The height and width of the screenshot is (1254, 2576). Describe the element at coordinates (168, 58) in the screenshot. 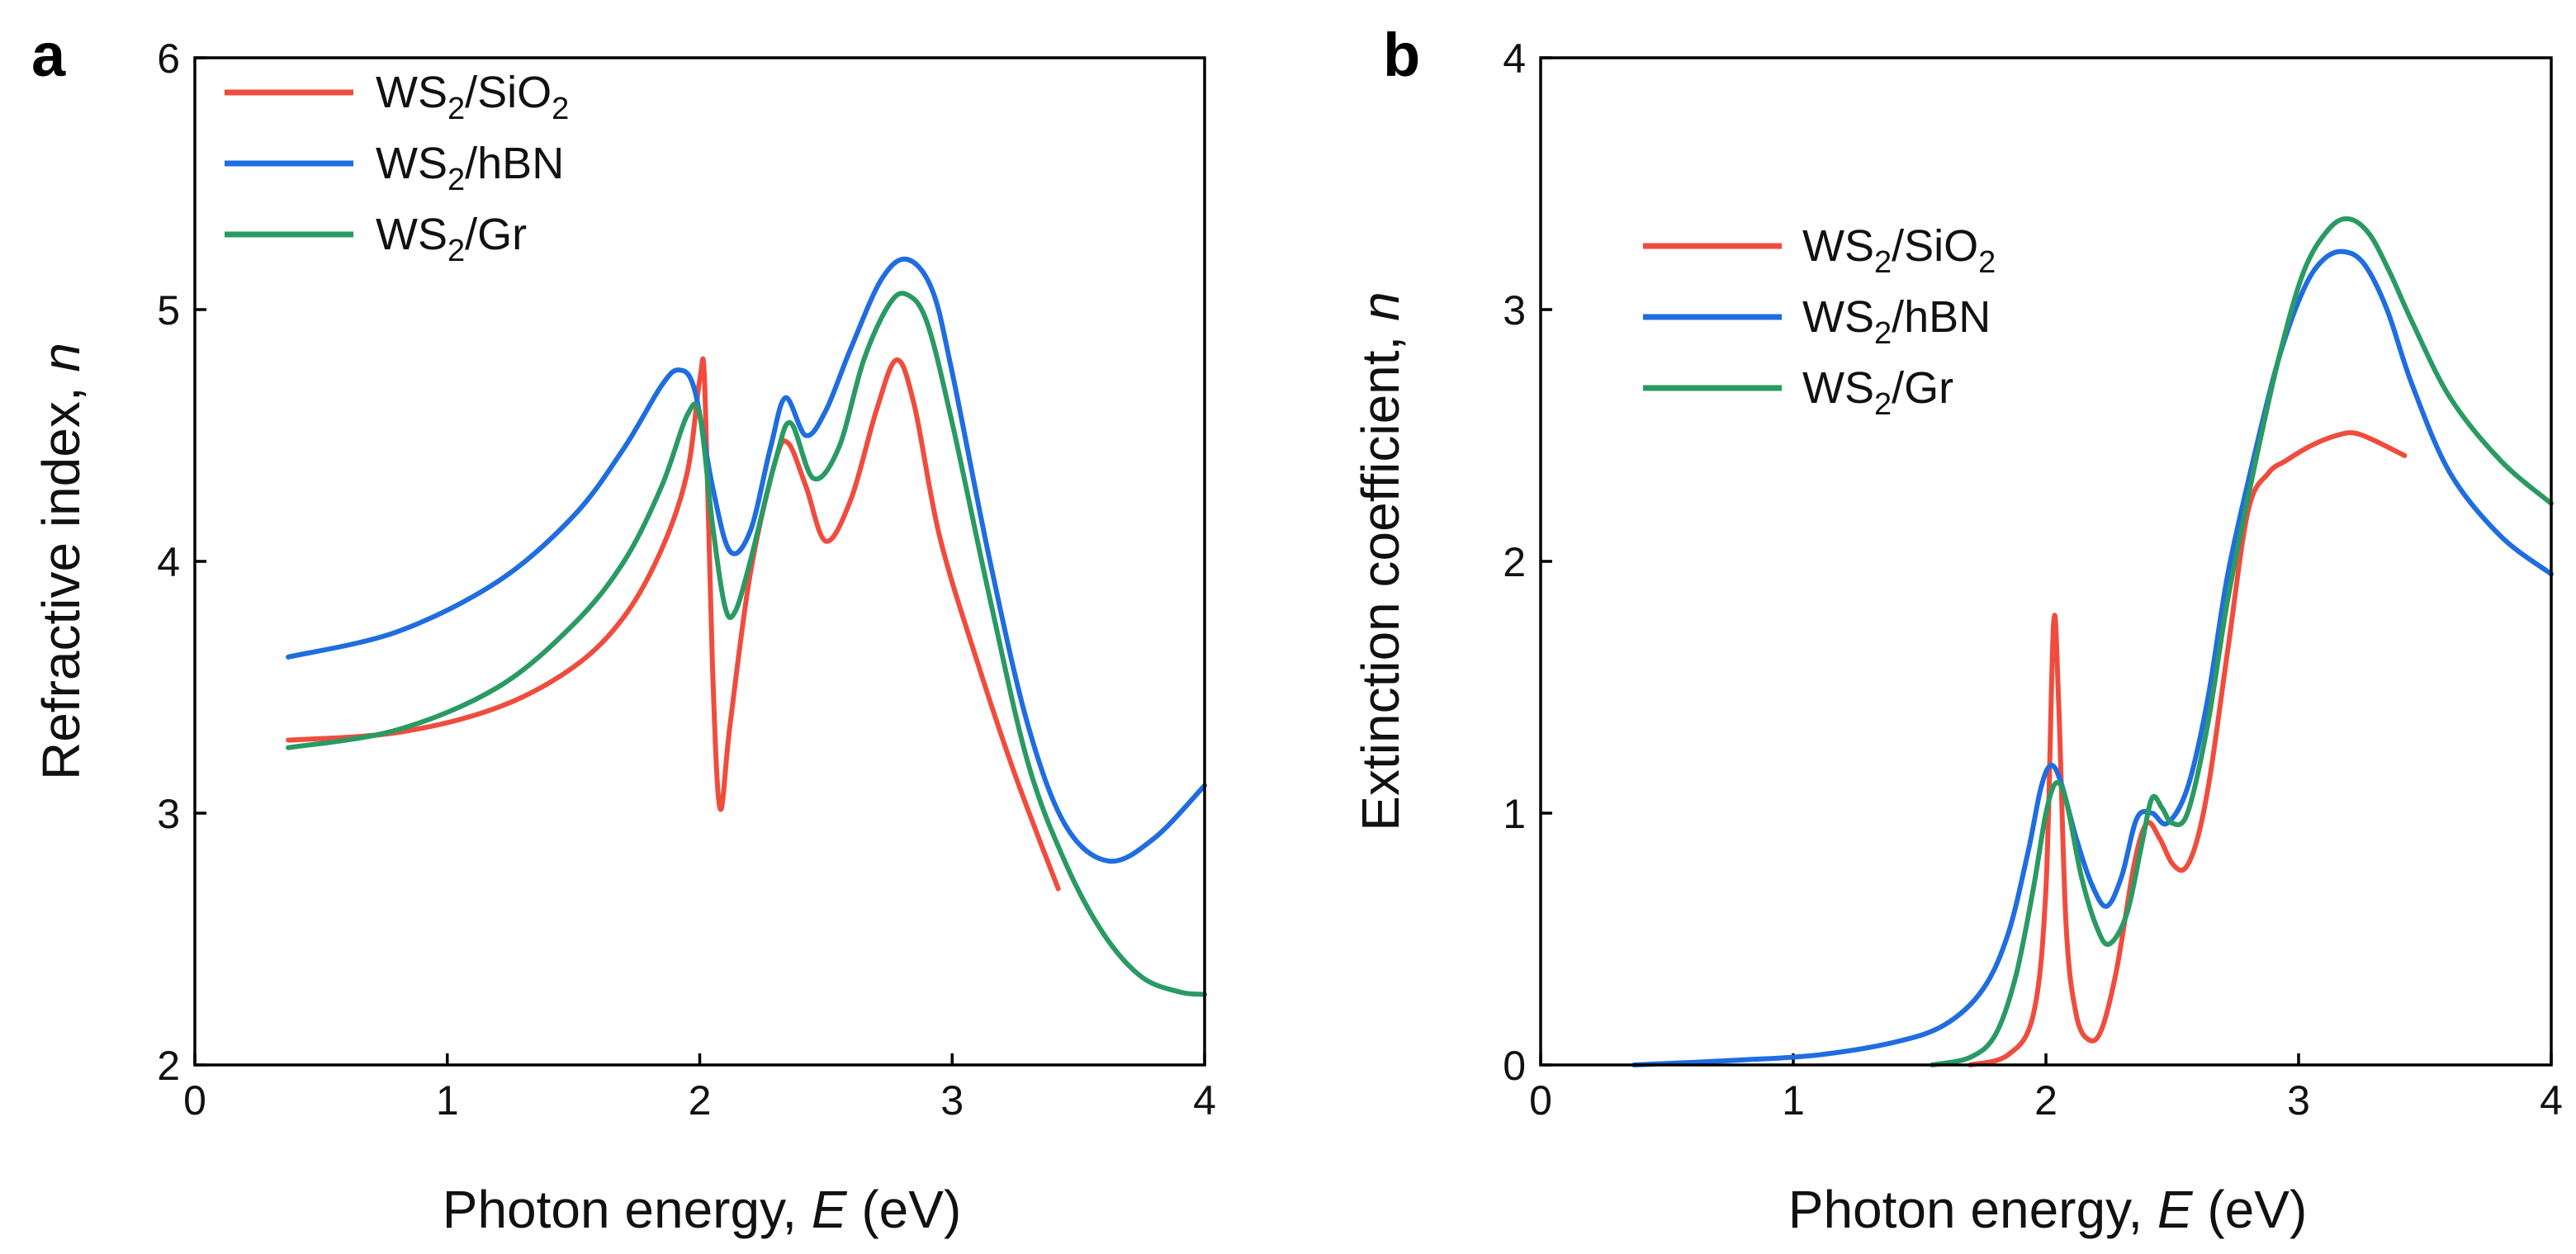

I see `panel-a-y-tick-label: 6` at that location.